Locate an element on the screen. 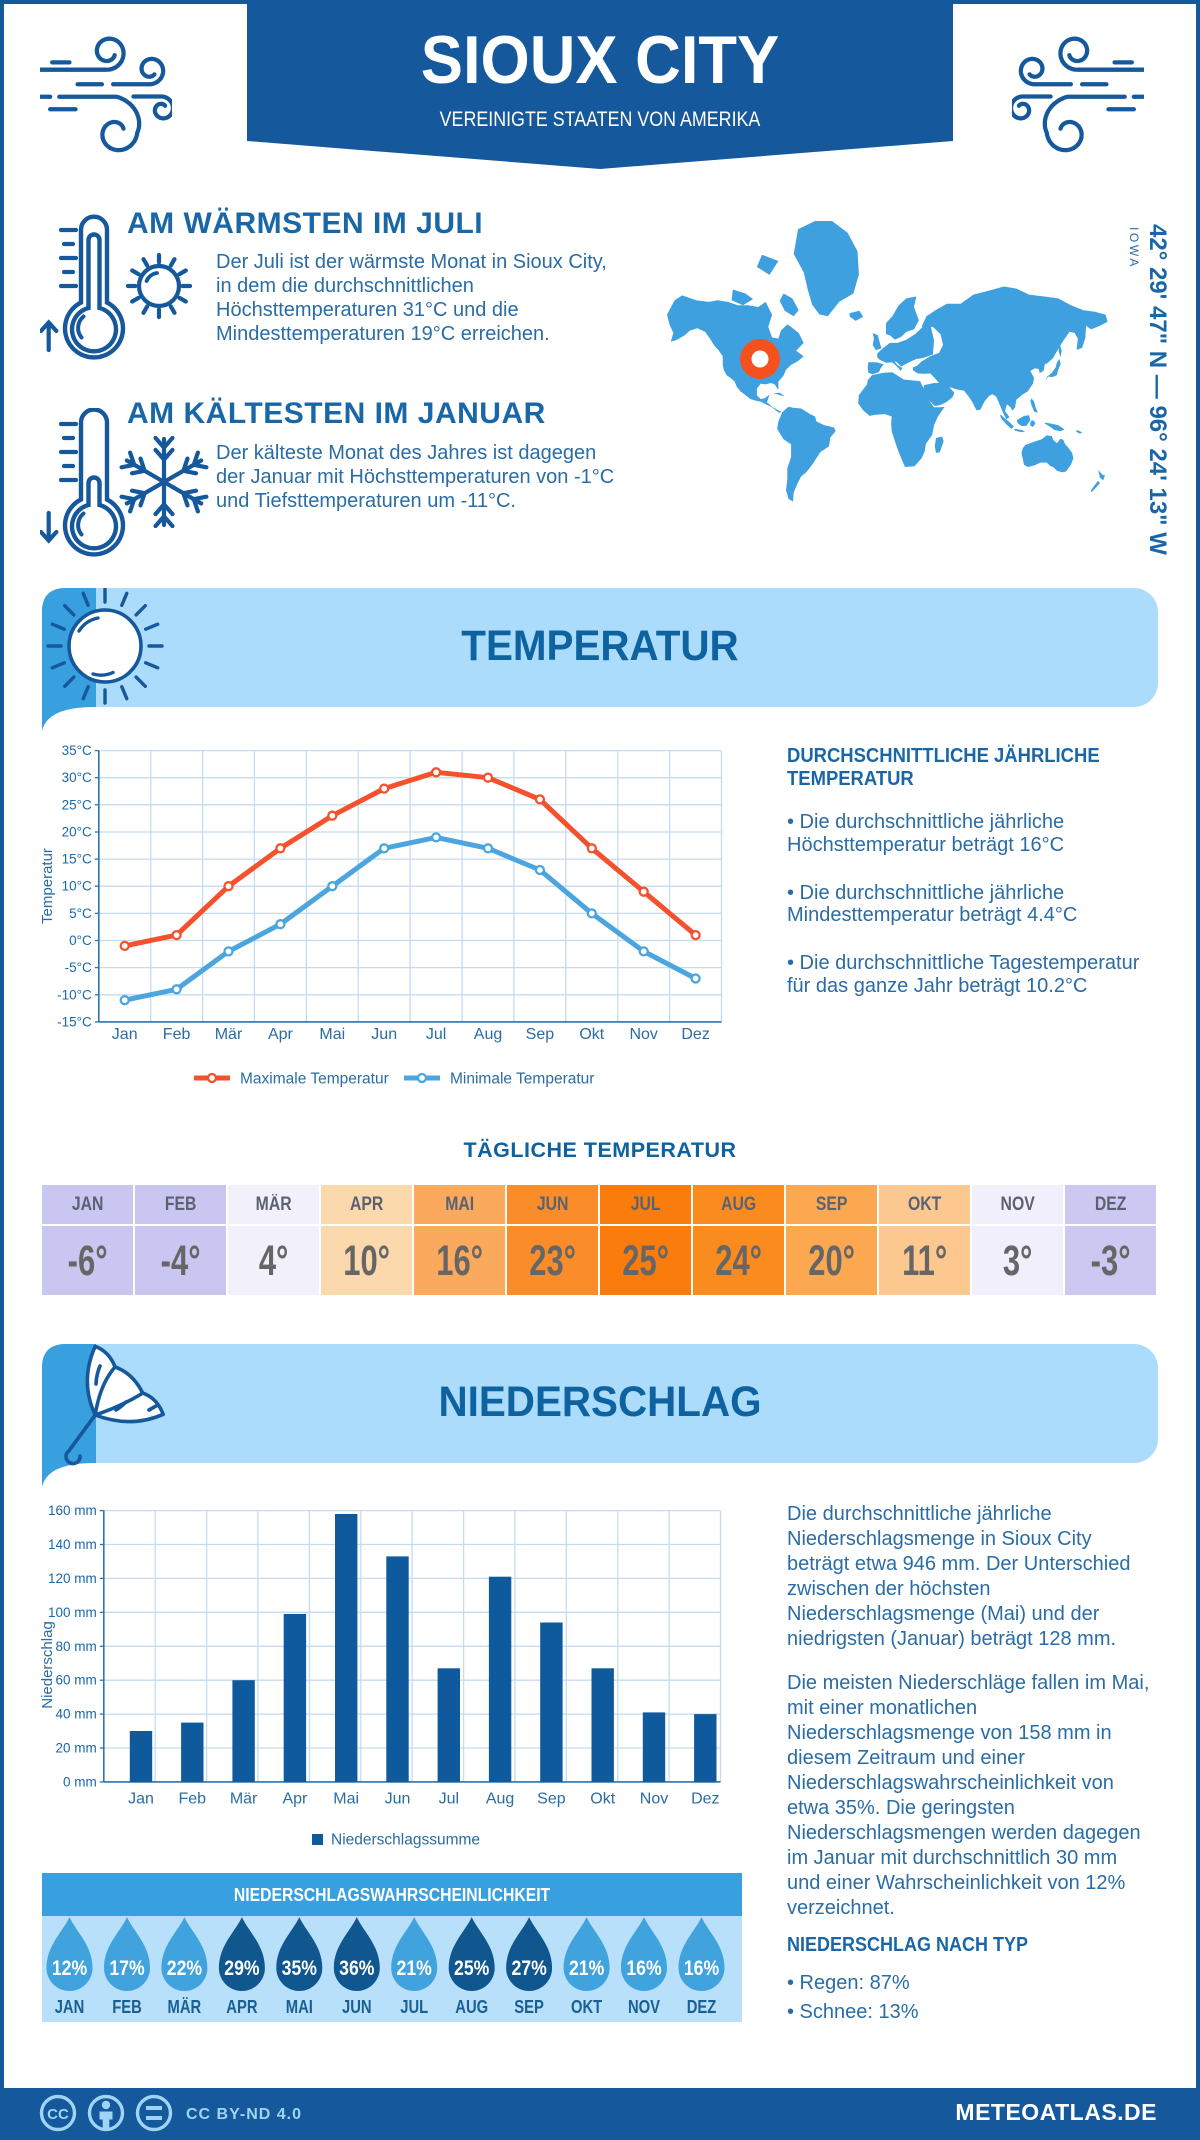 The height and width of the screenshot is (2140, 1200). svg-text: Temperatur is located at coordinates (48, 886).